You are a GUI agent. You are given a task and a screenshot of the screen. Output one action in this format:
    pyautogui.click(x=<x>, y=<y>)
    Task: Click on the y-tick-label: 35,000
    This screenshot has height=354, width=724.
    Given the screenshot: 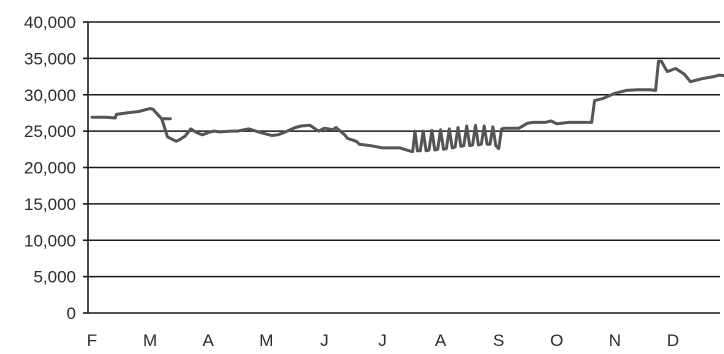 What is the action you would take?
    pyautogui.click(x=50, y=58)
    